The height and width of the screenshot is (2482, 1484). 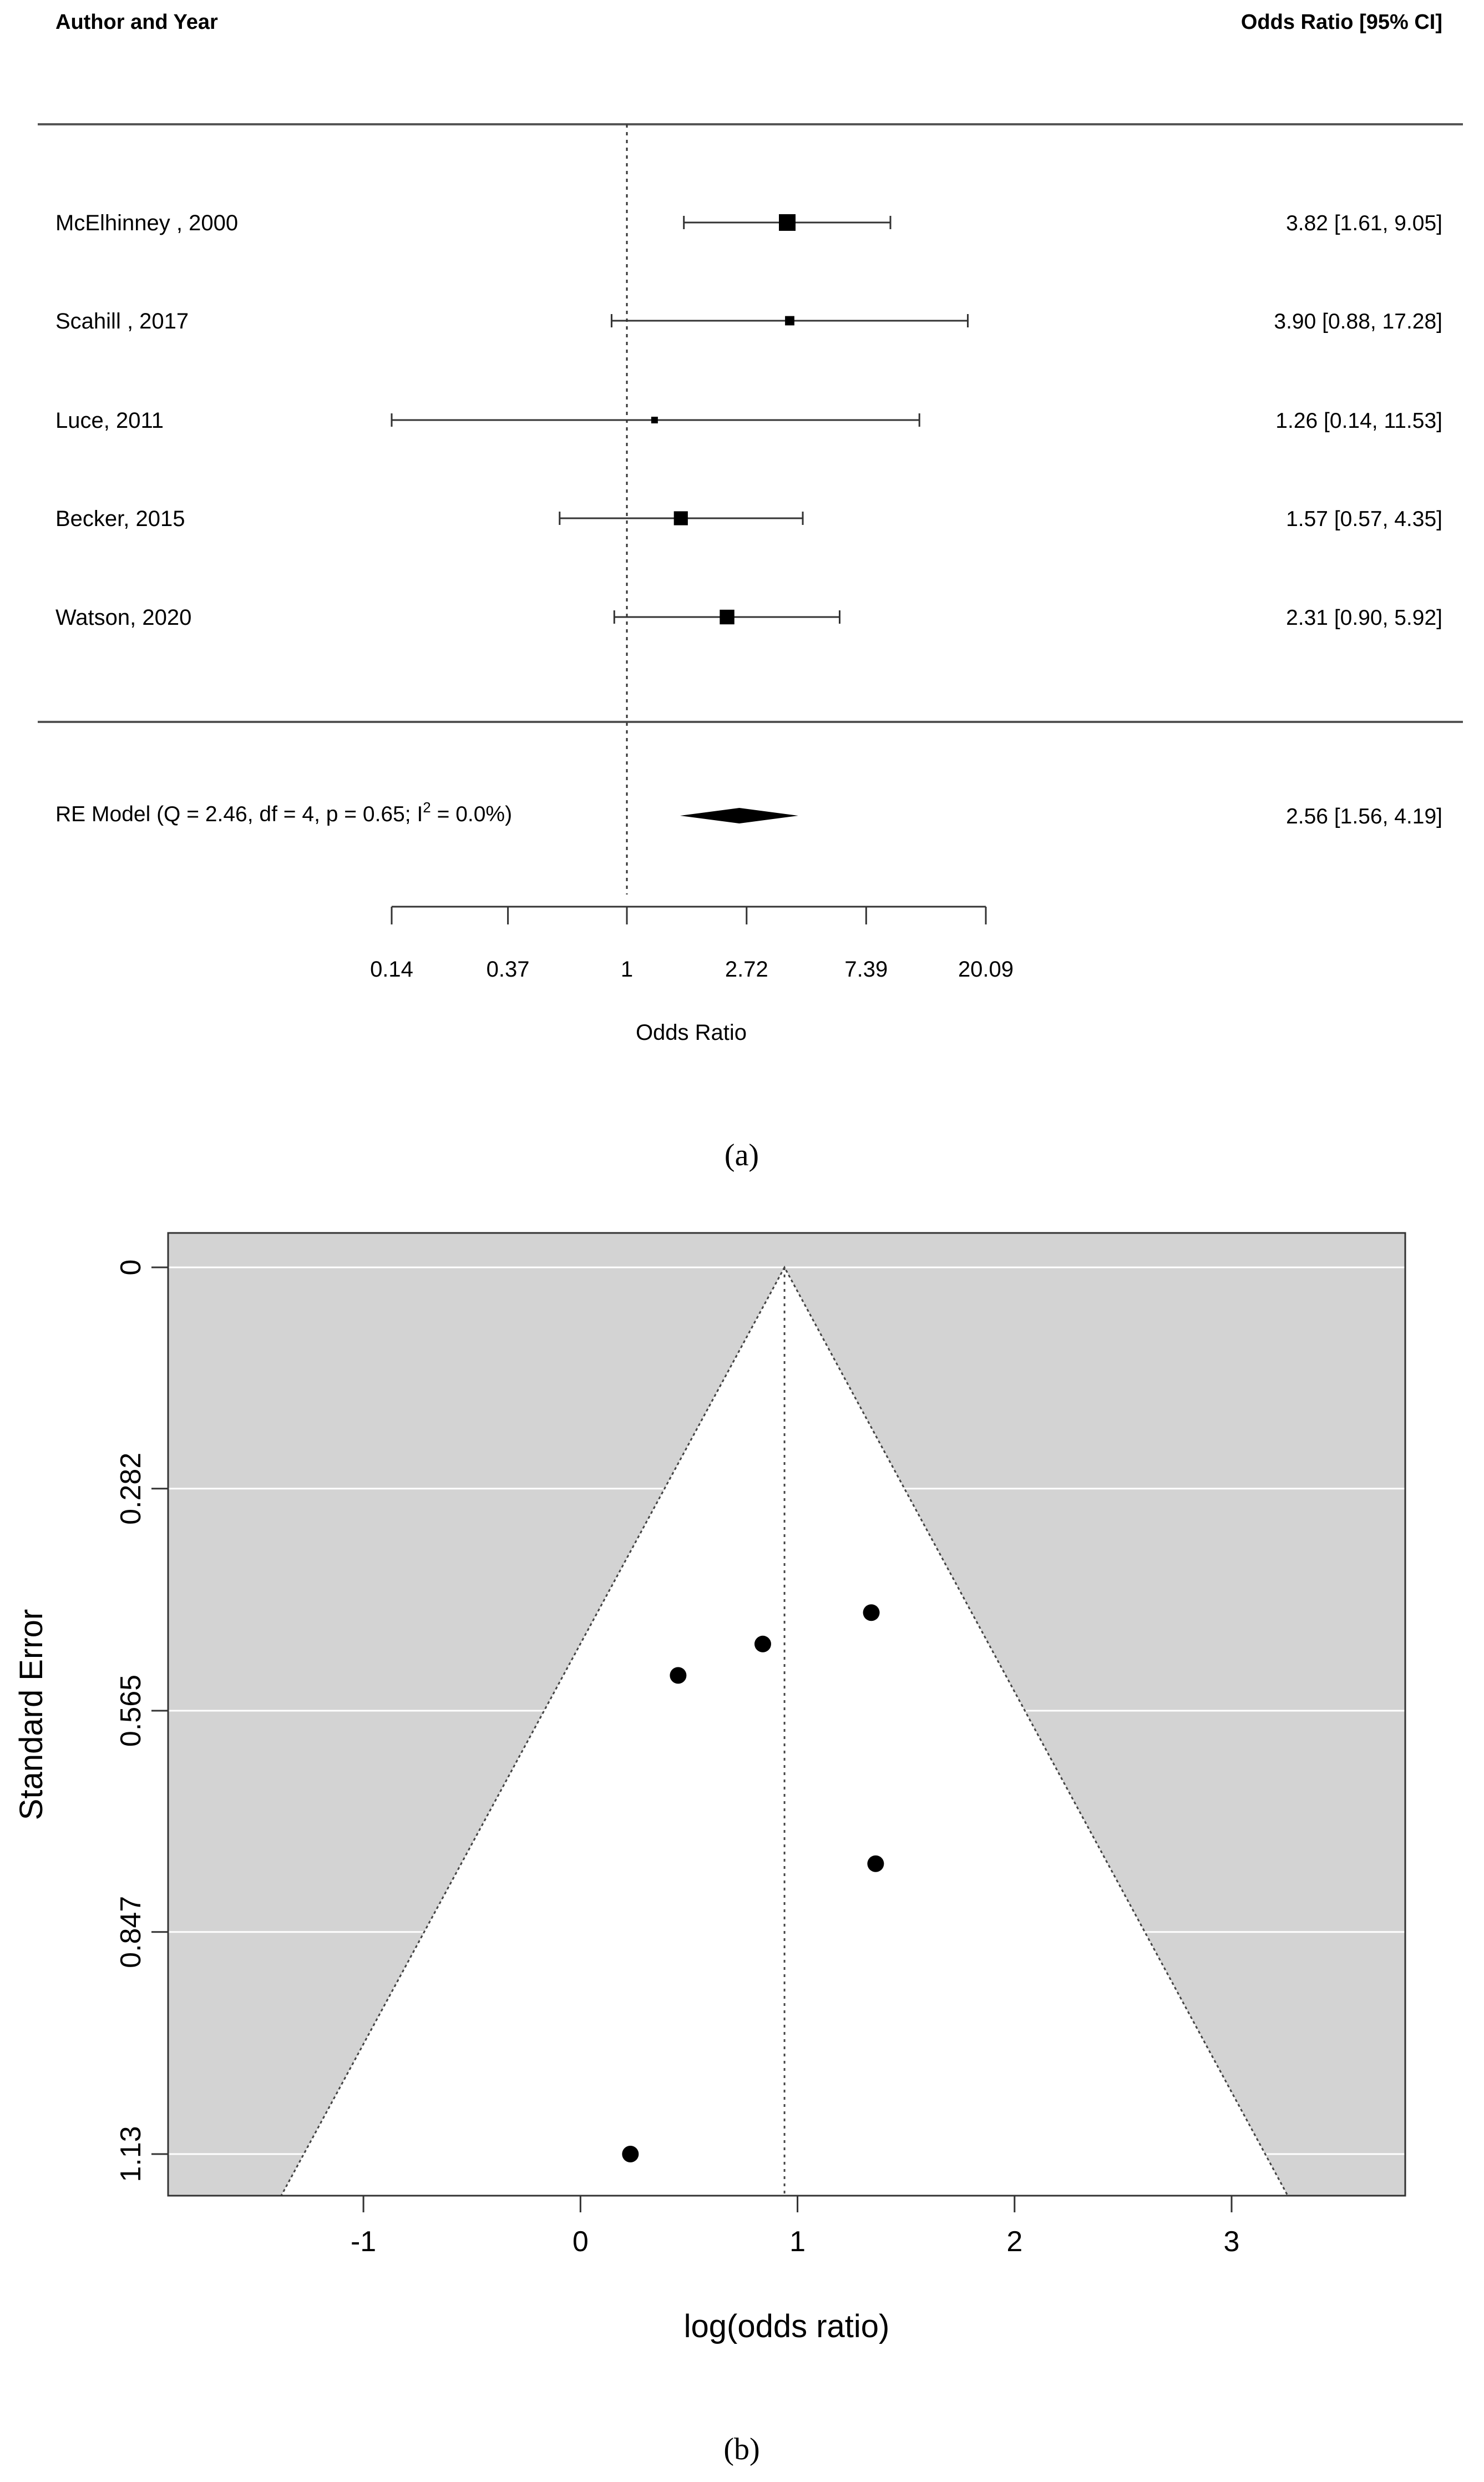 What do you see at coordinates (741, 2449) in the screenshot?
I see `panel-b-label: (b)` at bounding box center [741, 2449].